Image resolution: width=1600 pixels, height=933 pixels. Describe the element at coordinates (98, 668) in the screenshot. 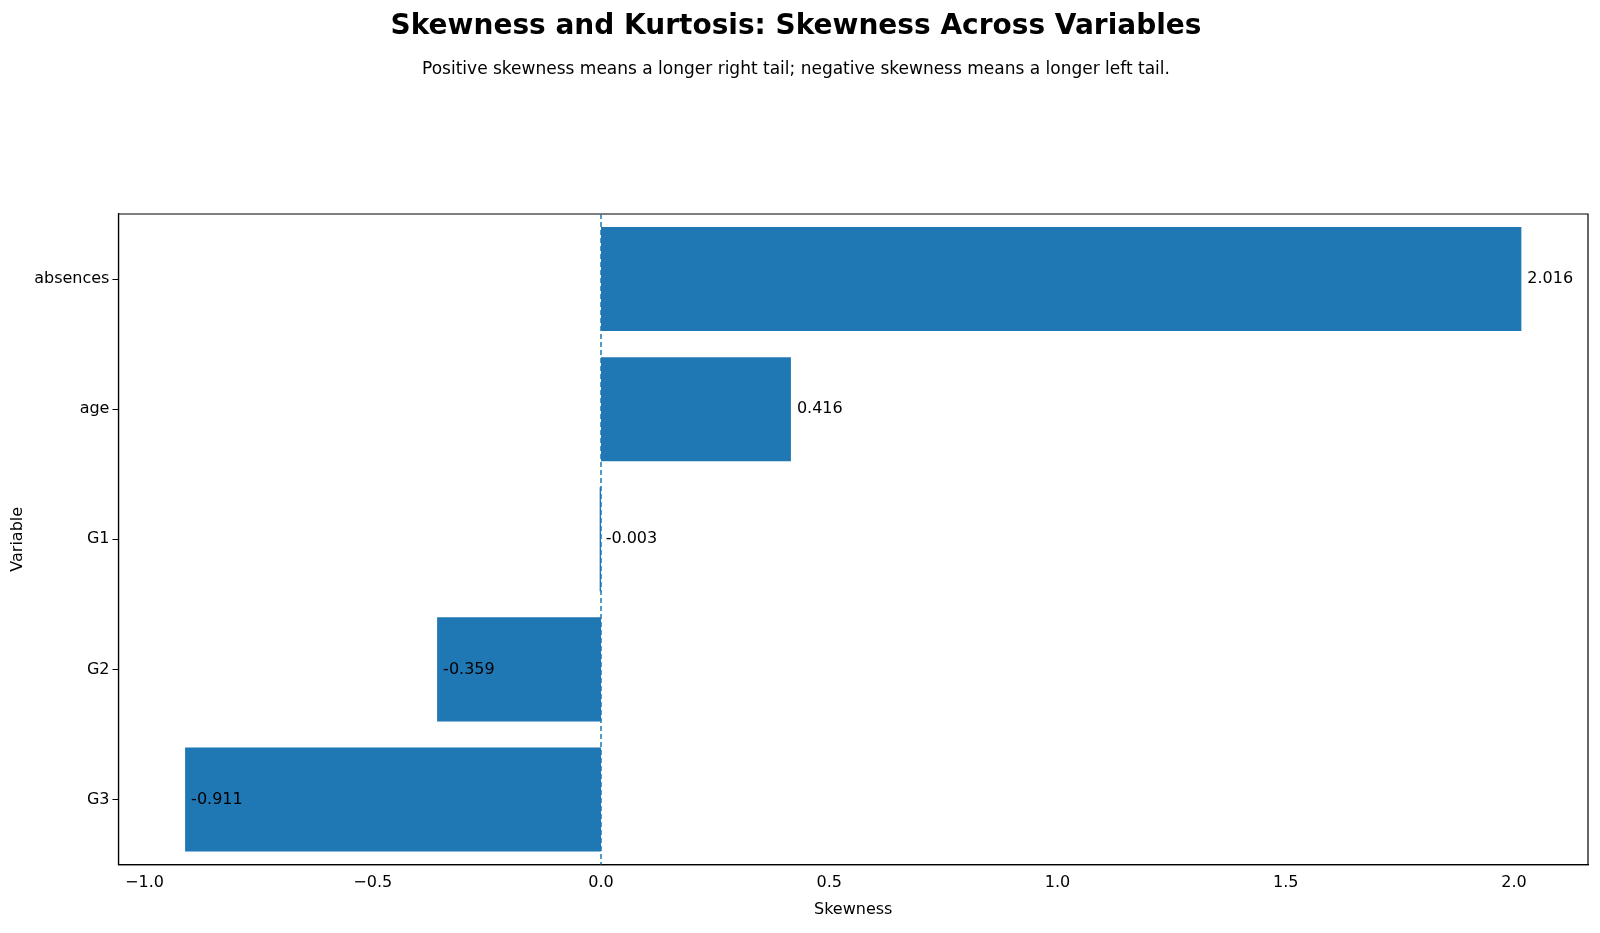

I see `y-tick-label: G2` at that location.